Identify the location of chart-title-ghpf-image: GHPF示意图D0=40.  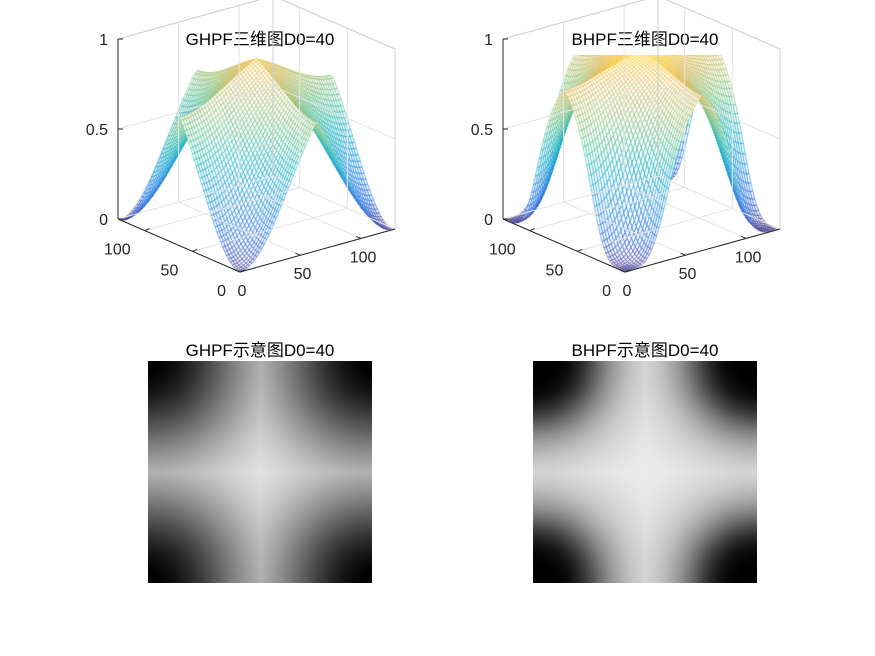
(260, 350).